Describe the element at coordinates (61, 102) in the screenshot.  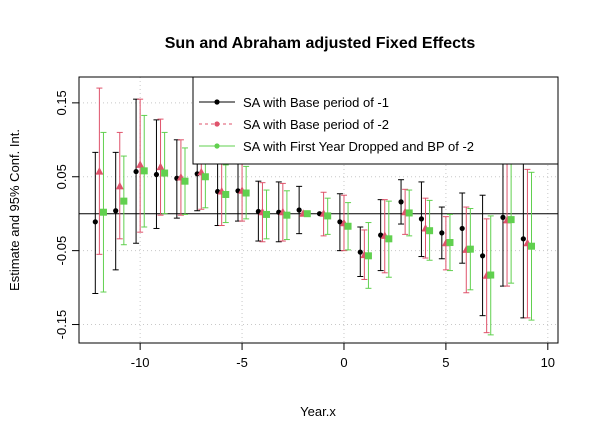
I see `y-tick-label: 0.15` at that location.